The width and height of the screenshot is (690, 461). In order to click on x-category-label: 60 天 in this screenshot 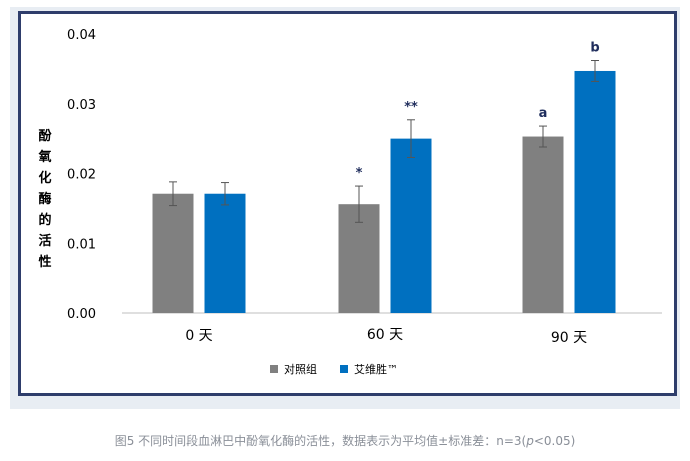, I will do `click(385, 335)`.